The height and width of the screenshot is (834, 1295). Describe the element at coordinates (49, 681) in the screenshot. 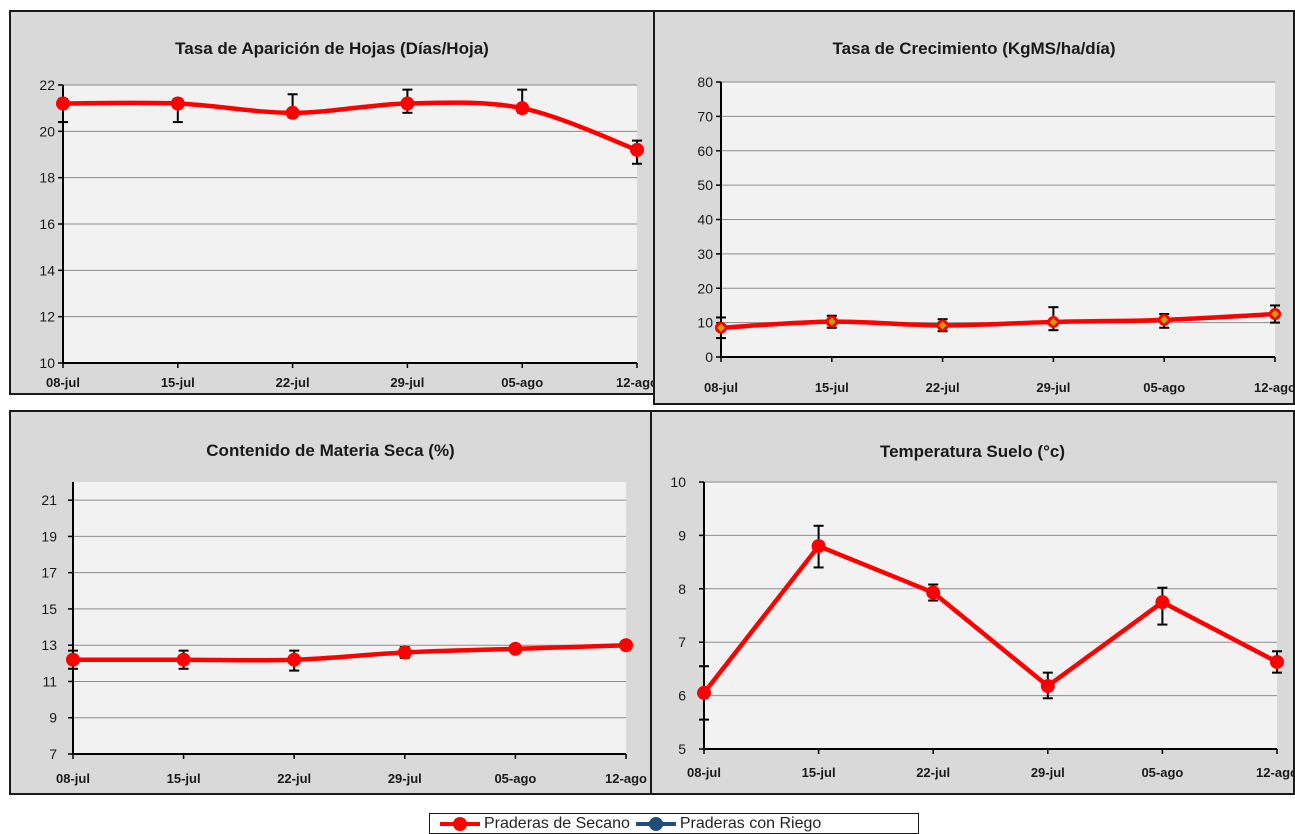

I see `y-tick-label: 11` at that location.